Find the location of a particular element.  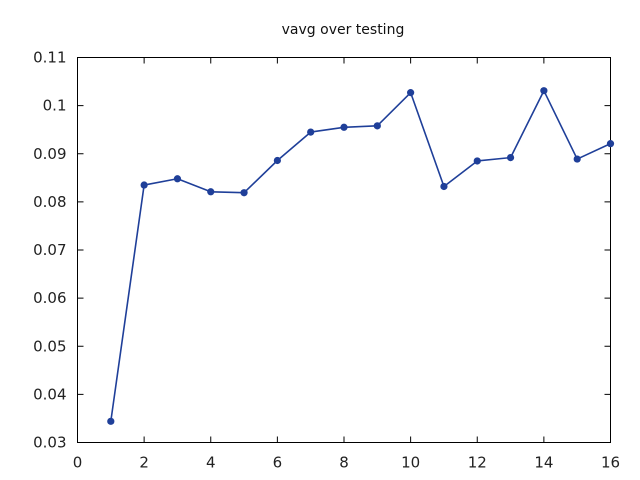

y-tick-label: 0.03 is located at coordinates (49, 443).